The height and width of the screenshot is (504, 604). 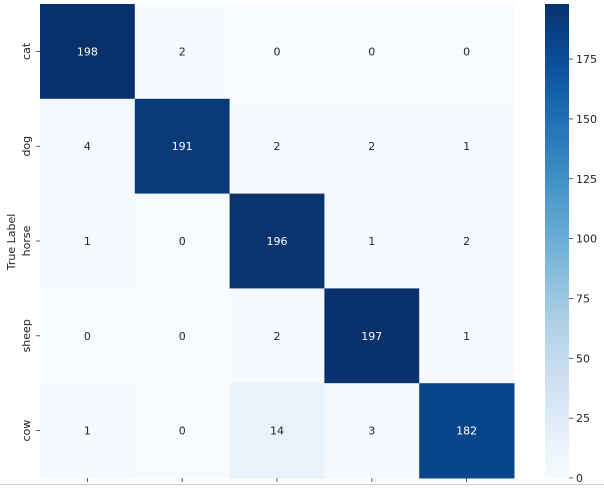 I want to click on colorbar-tick-label: 50, so click(x=583, y=358).